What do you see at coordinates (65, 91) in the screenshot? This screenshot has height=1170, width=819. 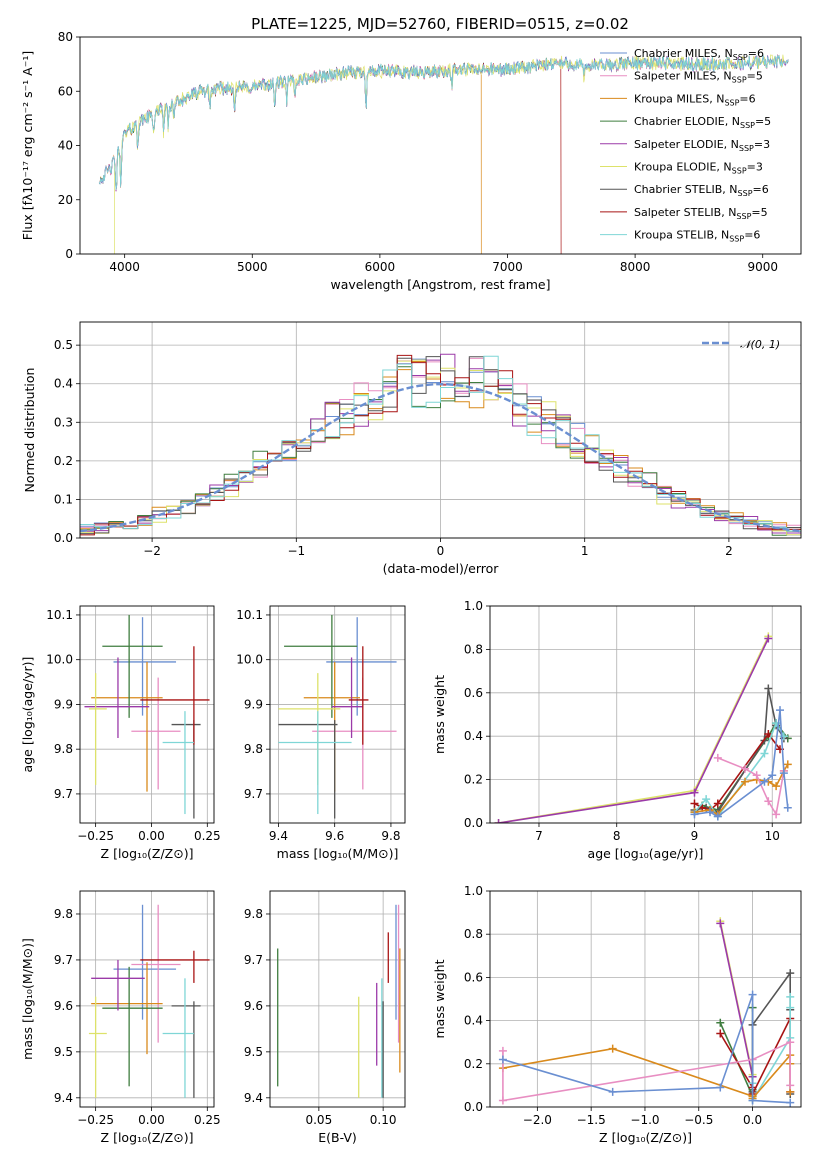 I see `y-tick-label: 60` at bounding box center [65, 91].